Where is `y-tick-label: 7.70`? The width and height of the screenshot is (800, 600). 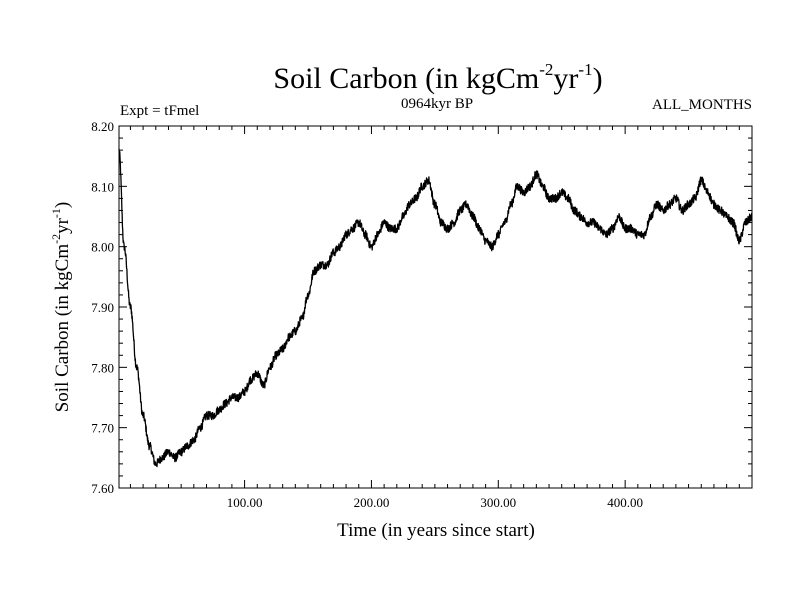
y-tick-label: 7.70 is located at coordinates (102, 428).